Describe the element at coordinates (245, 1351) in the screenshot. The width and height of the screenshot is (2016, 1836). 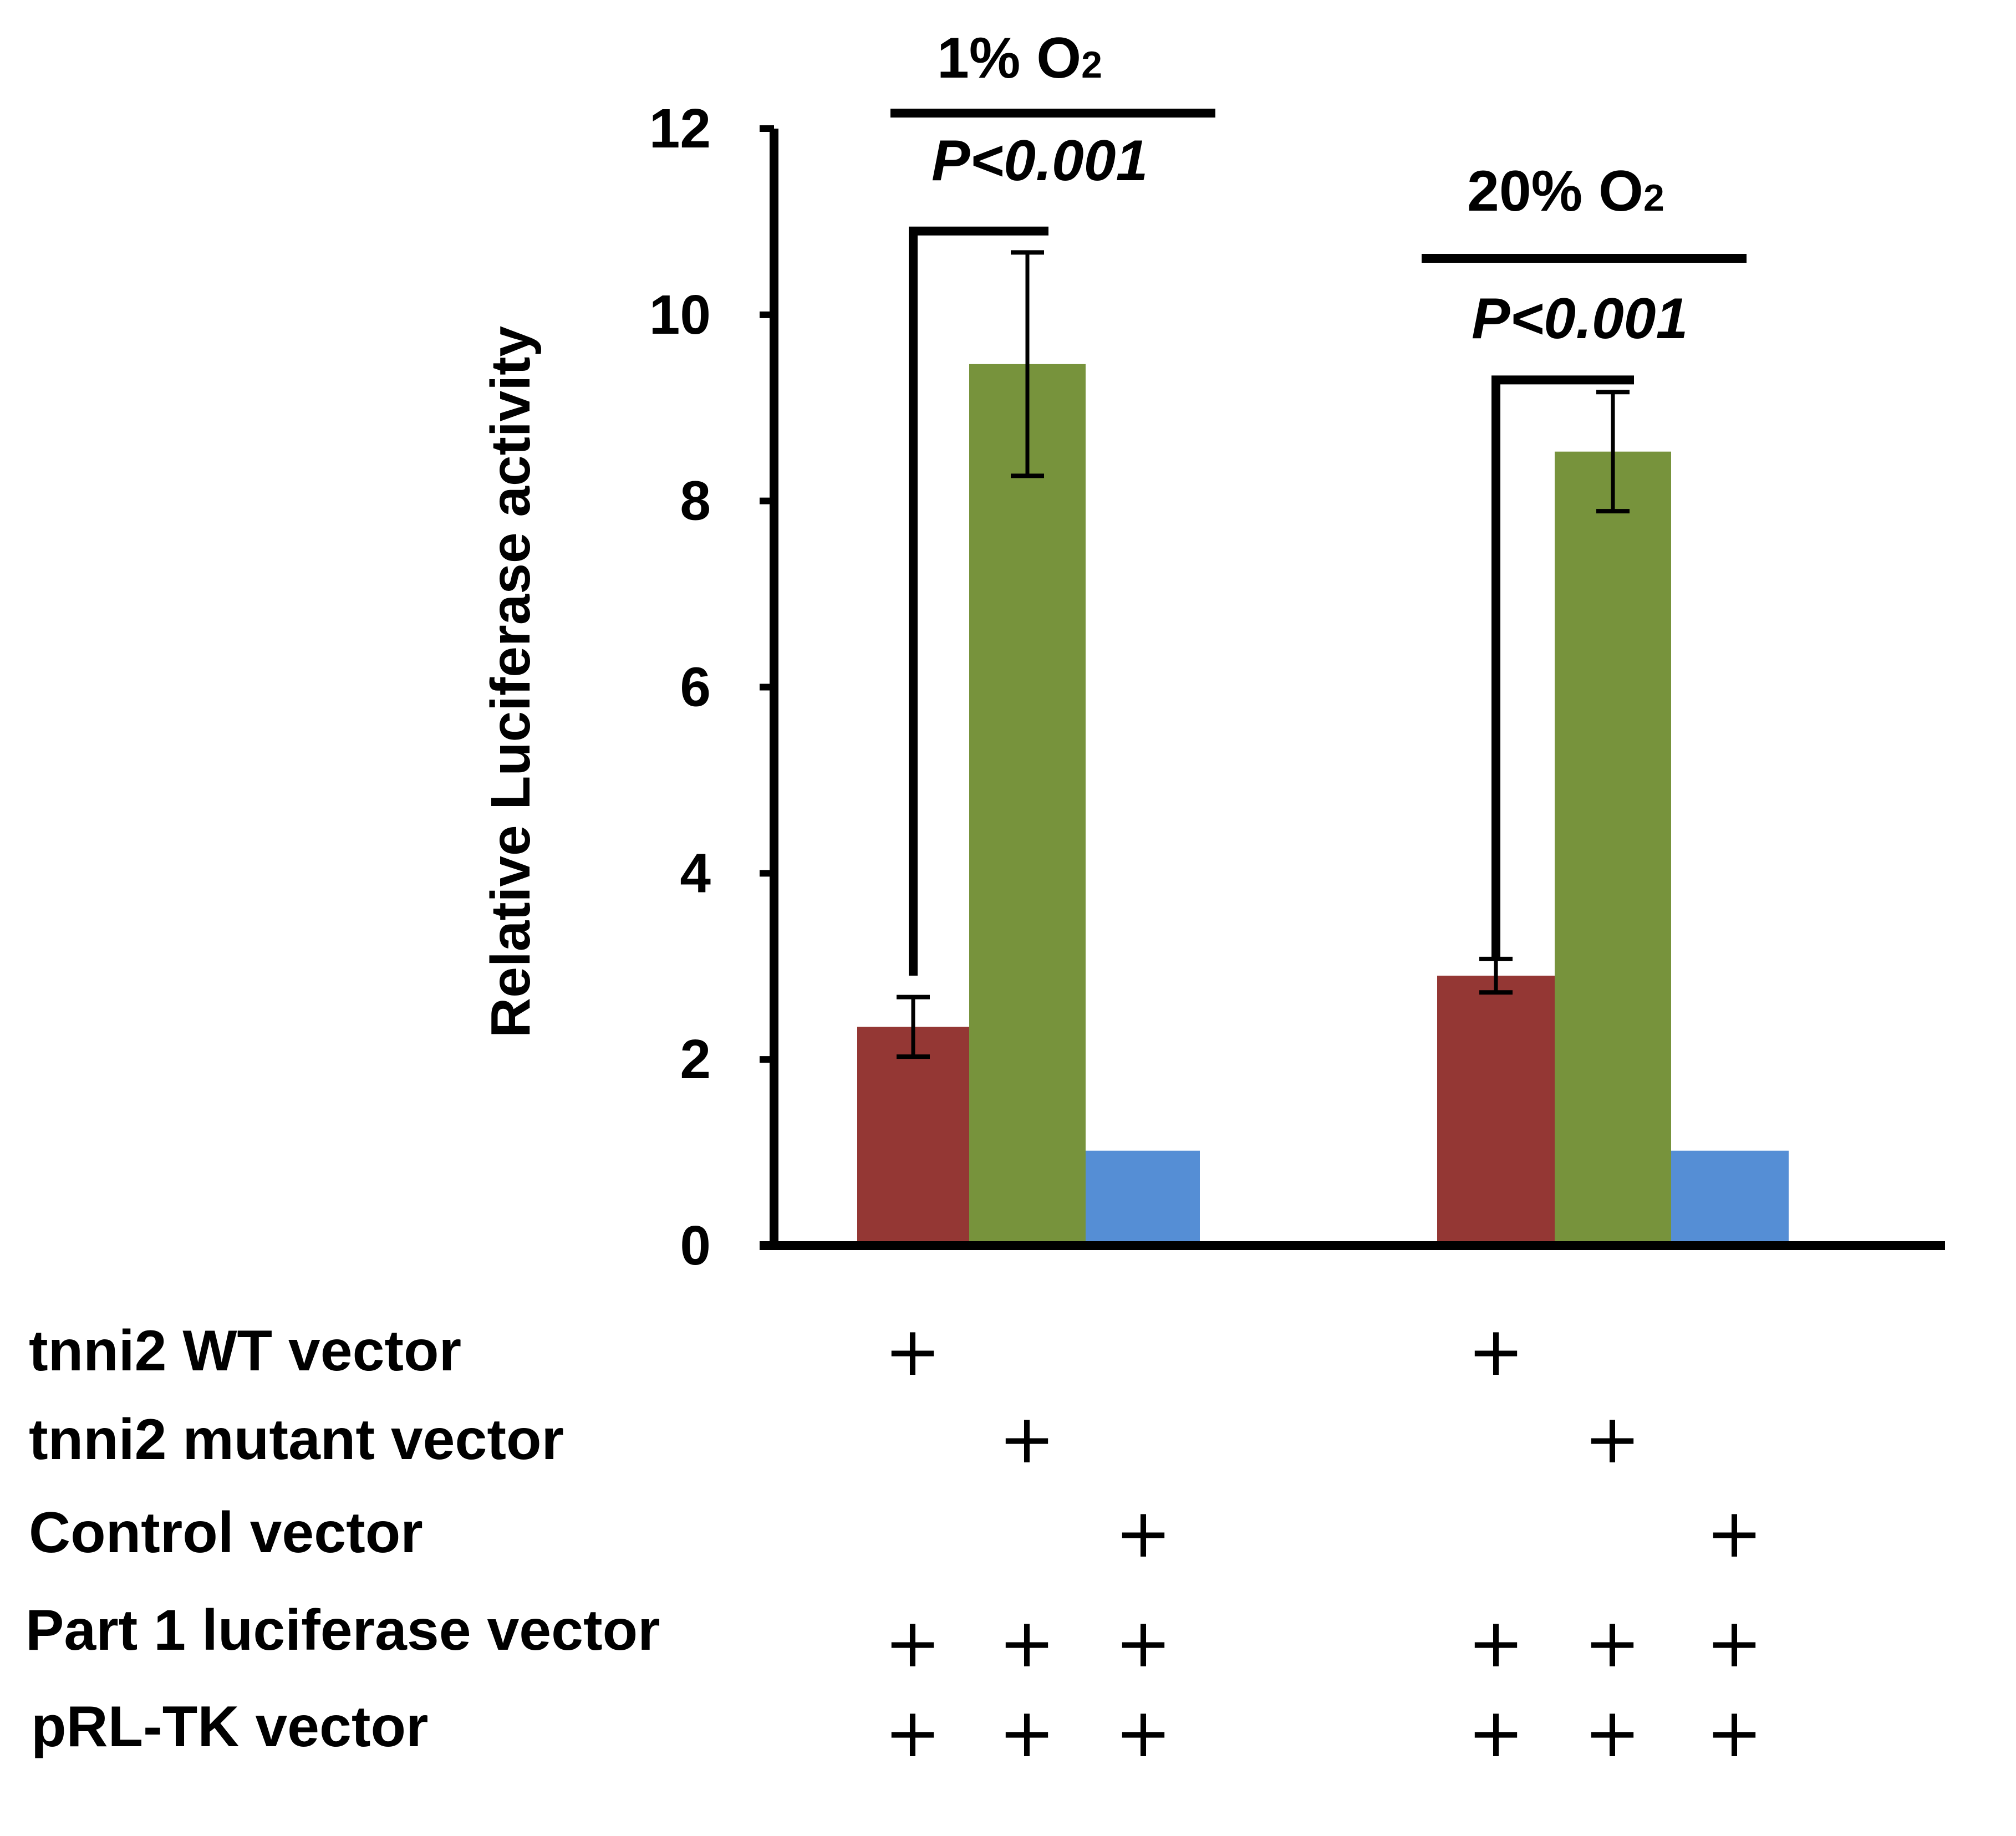
I see `condition-row-label: tnni2 WT vector` at that location.